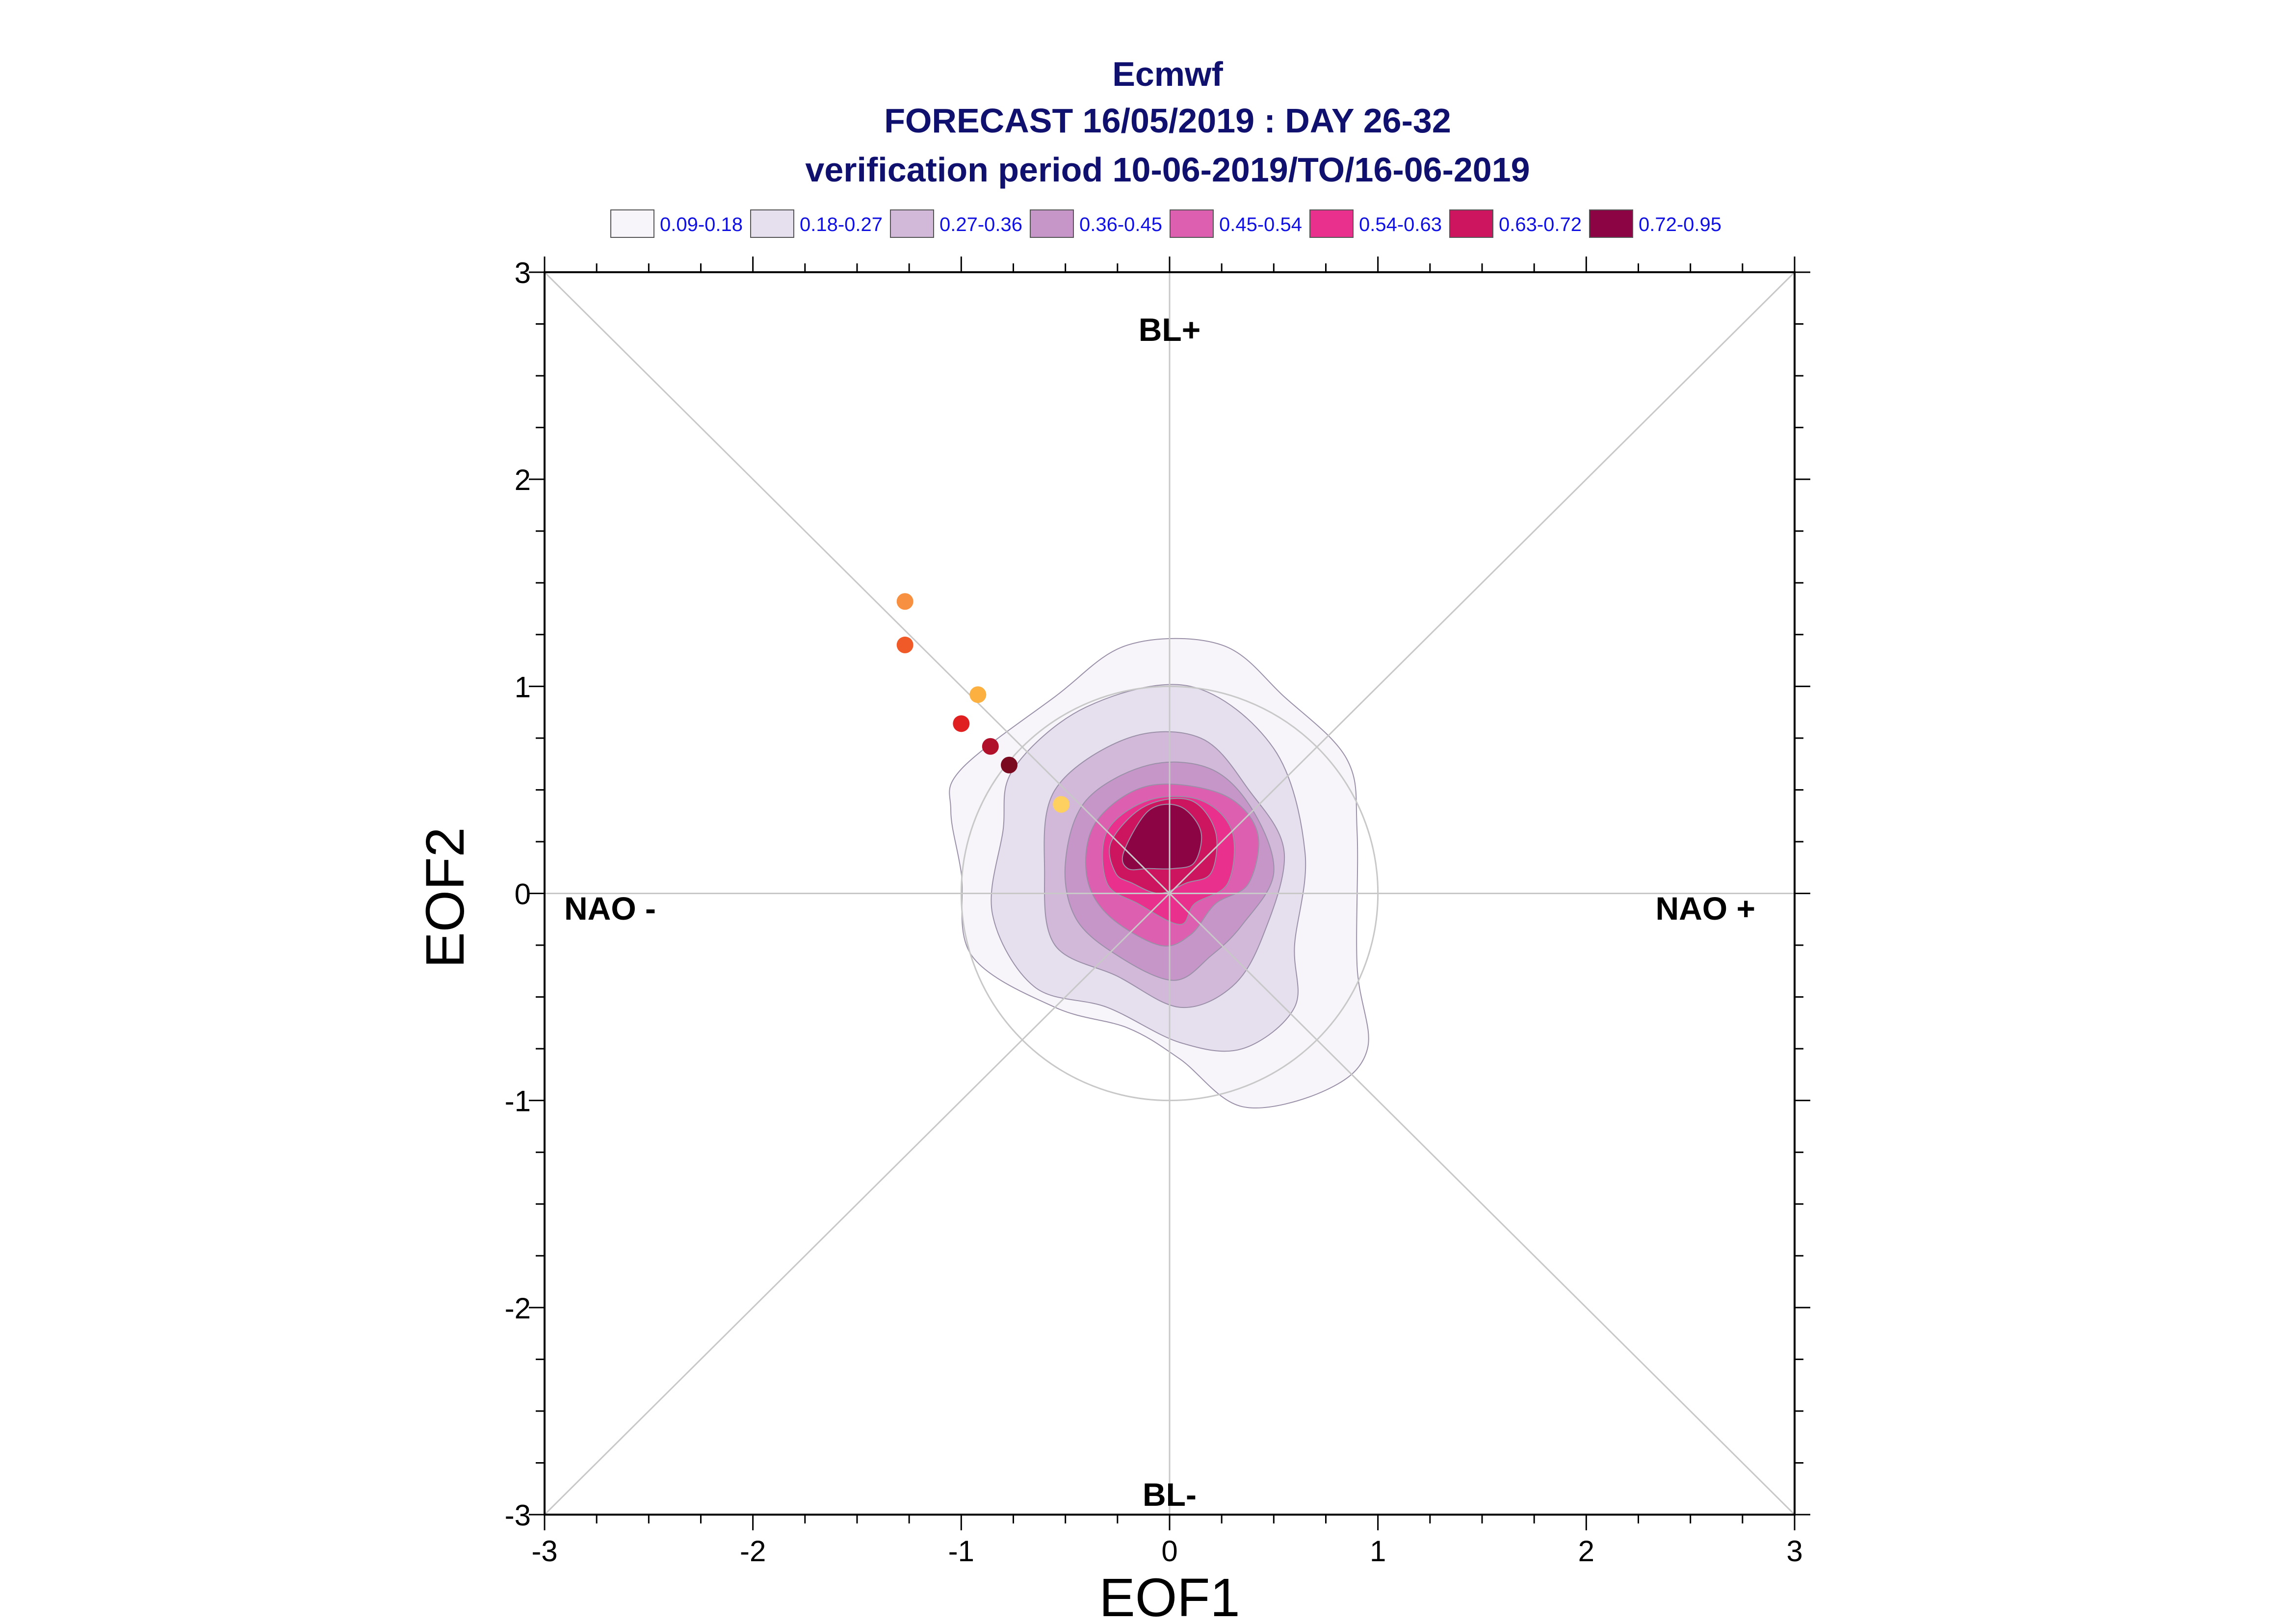  I want to click on legend-label: 0.45-0.54, so click(1260, 224).